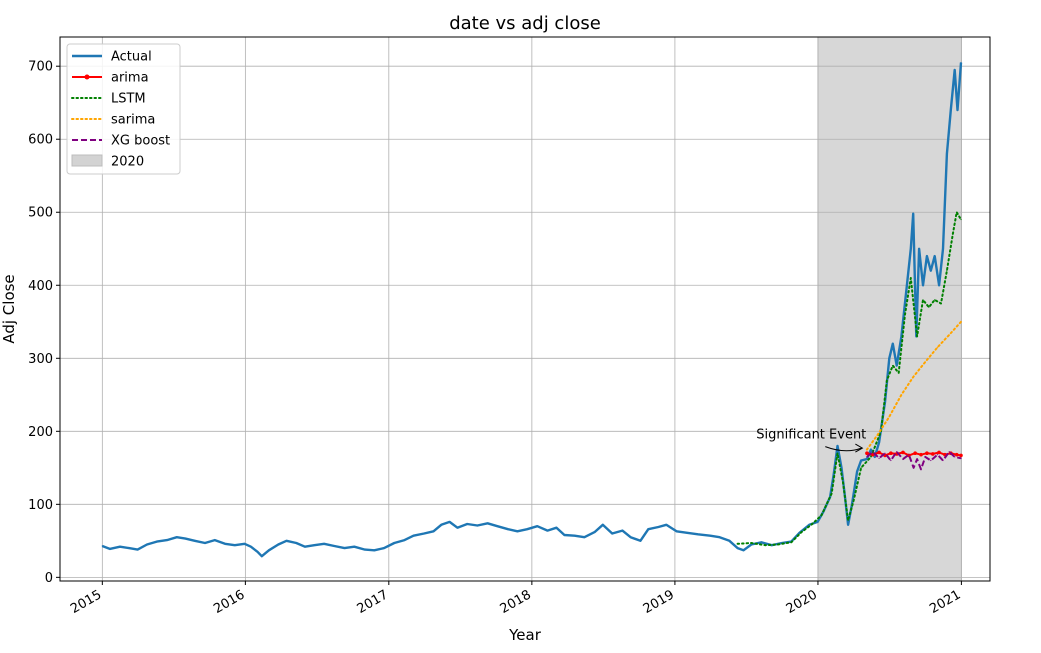 The height and width of the screenshot is (653, 1041). What do you see at coordinates (87, 77) in the screenshot?
I see `legend-marker-arima` at bounding box center [87, 77].